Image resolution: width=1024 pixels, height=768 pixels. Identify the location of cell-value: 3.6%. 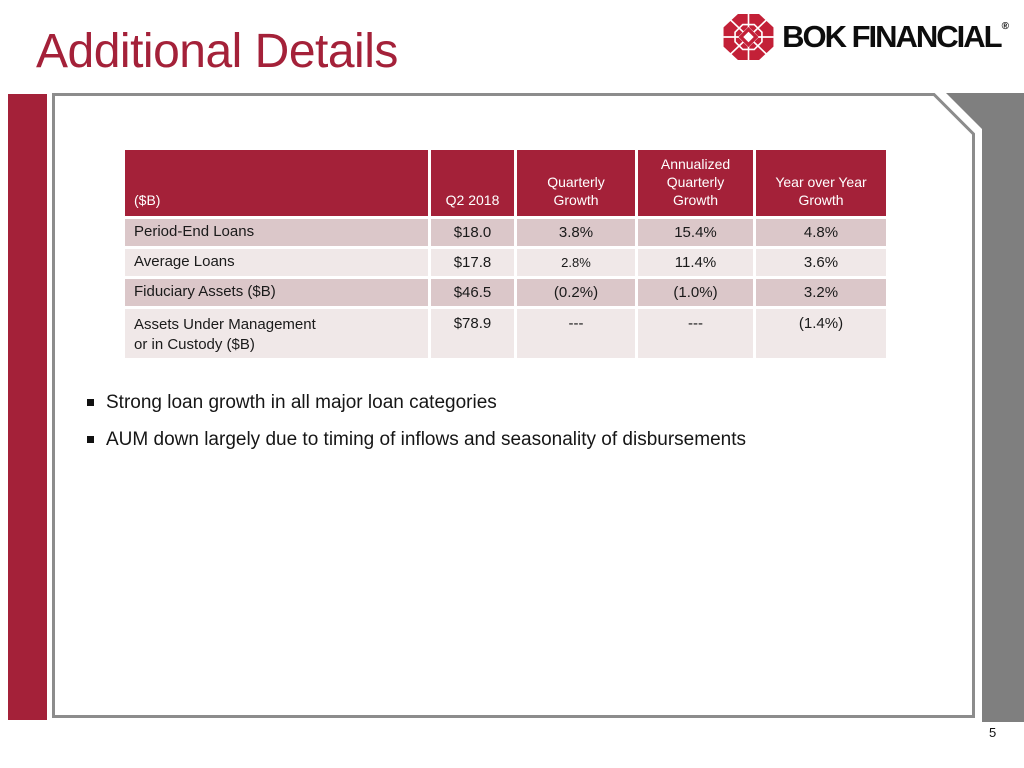
(821, 262).